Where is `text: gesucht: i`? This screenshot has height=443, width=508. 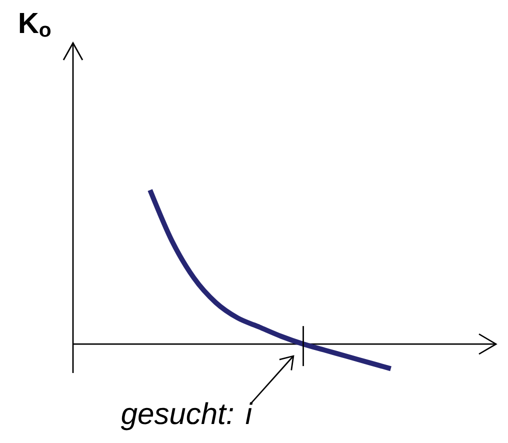
text: gesucht: i is located at coordinates (186, 416).